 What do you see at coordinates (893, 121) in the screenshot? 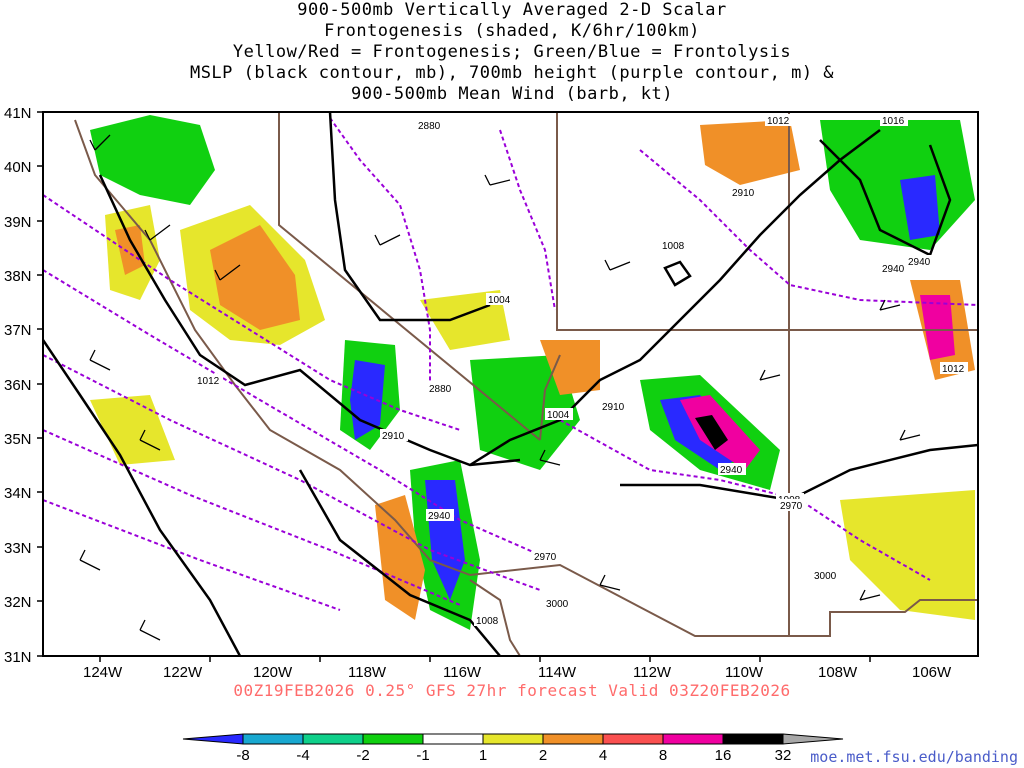
I see `mslp-label: 1016` at bounding box center [893, 121].